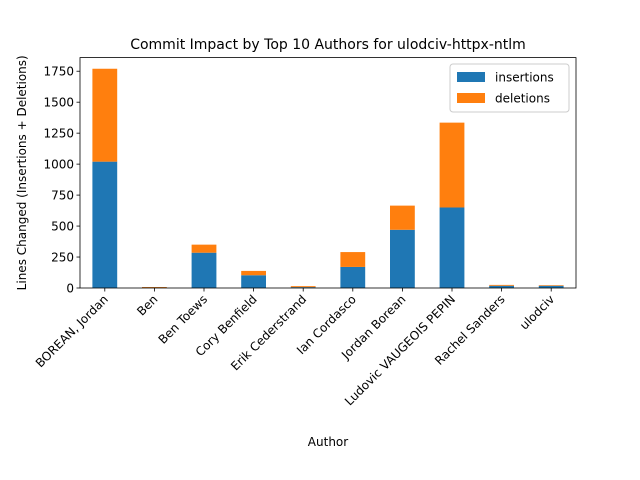  I want to click on legend-label-deletions: deletions, so click(522, 99).